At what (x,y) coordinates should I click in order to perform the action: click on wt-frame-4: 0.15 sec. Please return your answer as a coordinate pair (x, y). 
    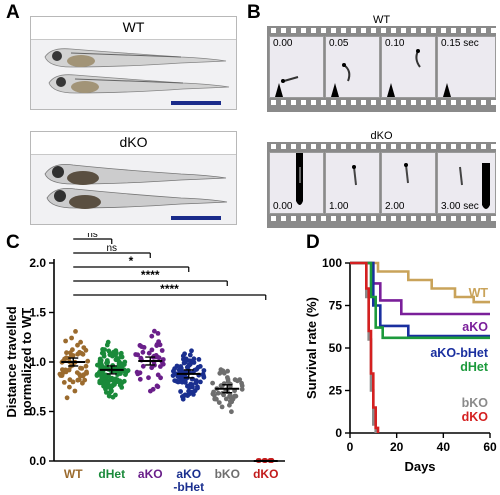
    Looking at the image, I should click on (466, 67).